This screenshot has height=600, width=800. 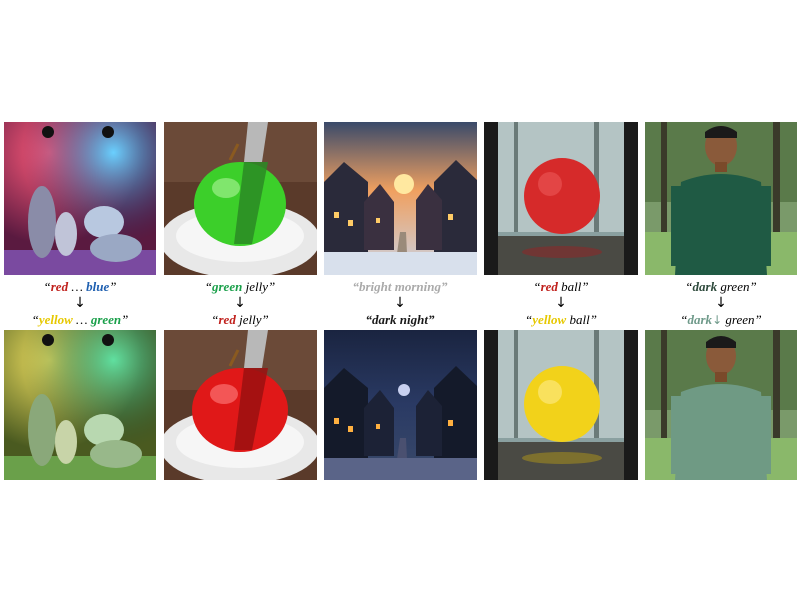 I want to click on prompt-bottom-4: “yellow ball”, so click(x=561, y=319).